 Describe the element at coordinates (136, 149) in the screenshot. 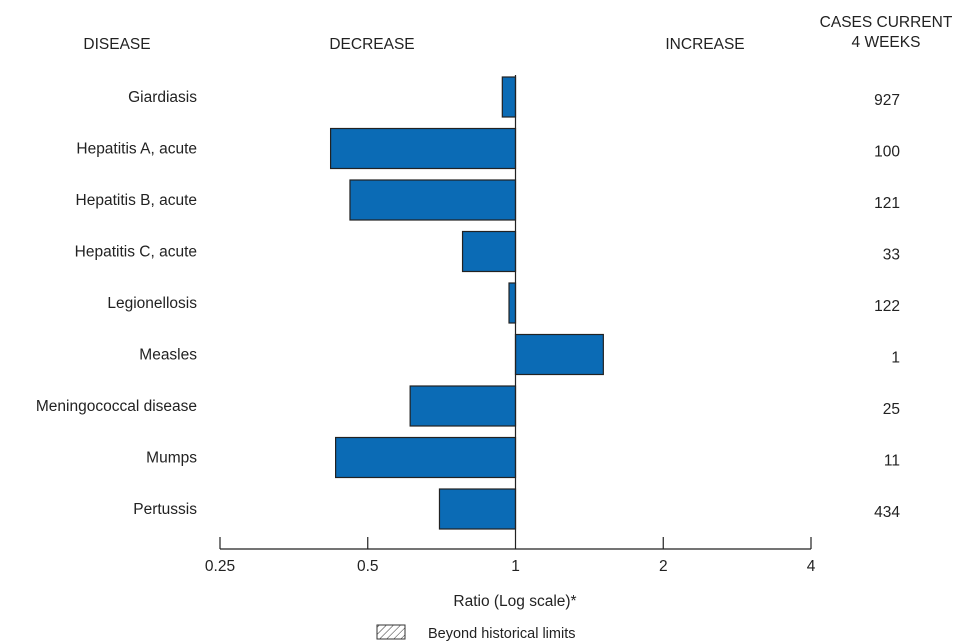

I see `category-label: Hepatitis A, acute` at that location.